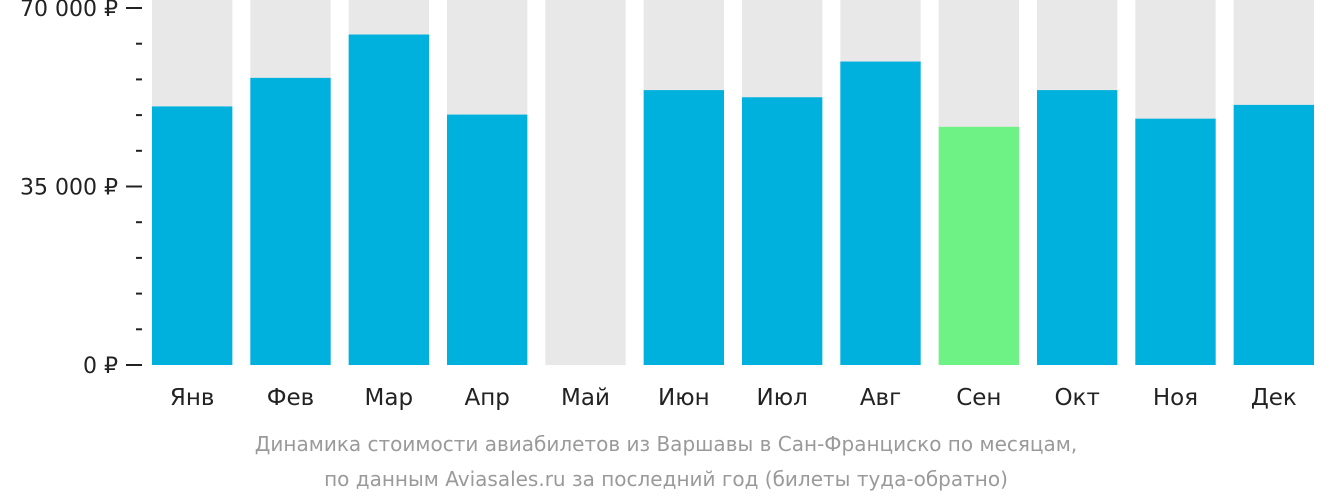 Image resolution: width=1332 pixels, height=502 pixels. What do you see at coordinates (192, 398) in the screenshot?
I see `x-tick-label-1: Янв` at bounding box center [192, 398].